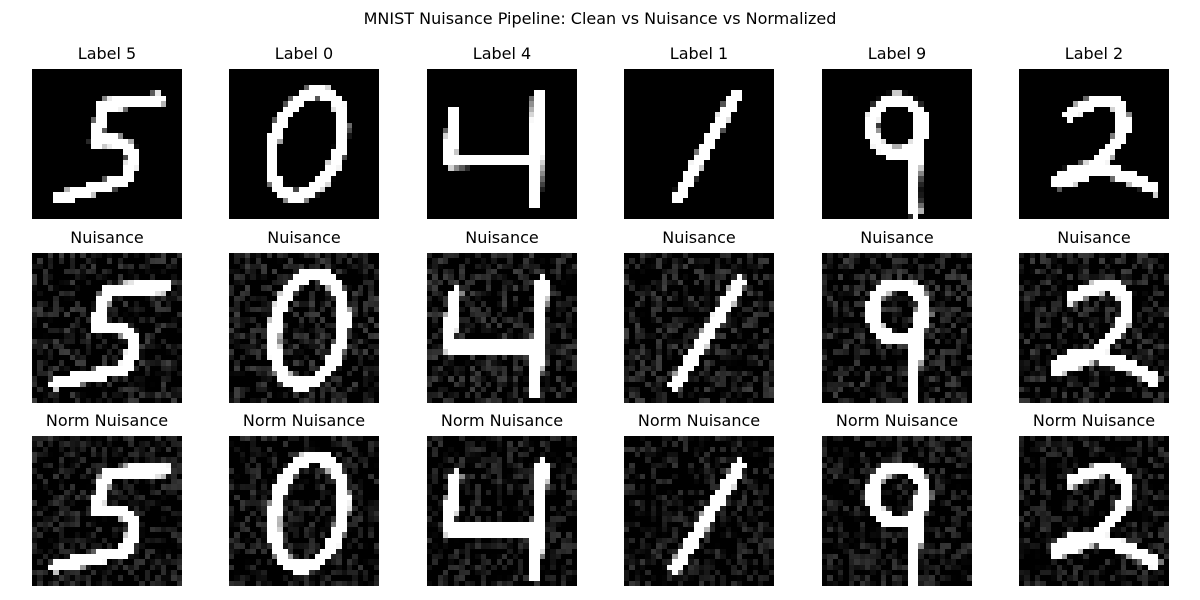  Describe the element at coordinates (502, 53) in the screenshot. I see `panel-title: Label 4` at that location.